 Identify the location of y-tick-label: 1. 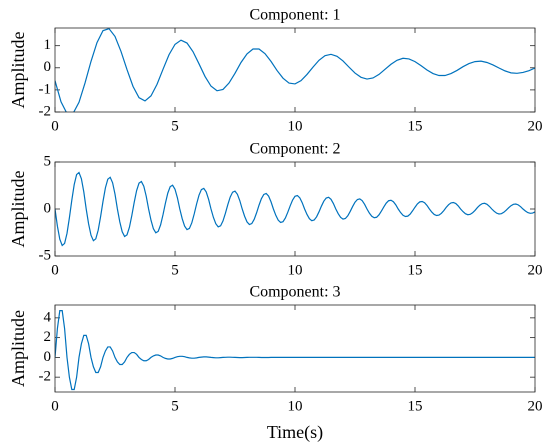
(48, 45).